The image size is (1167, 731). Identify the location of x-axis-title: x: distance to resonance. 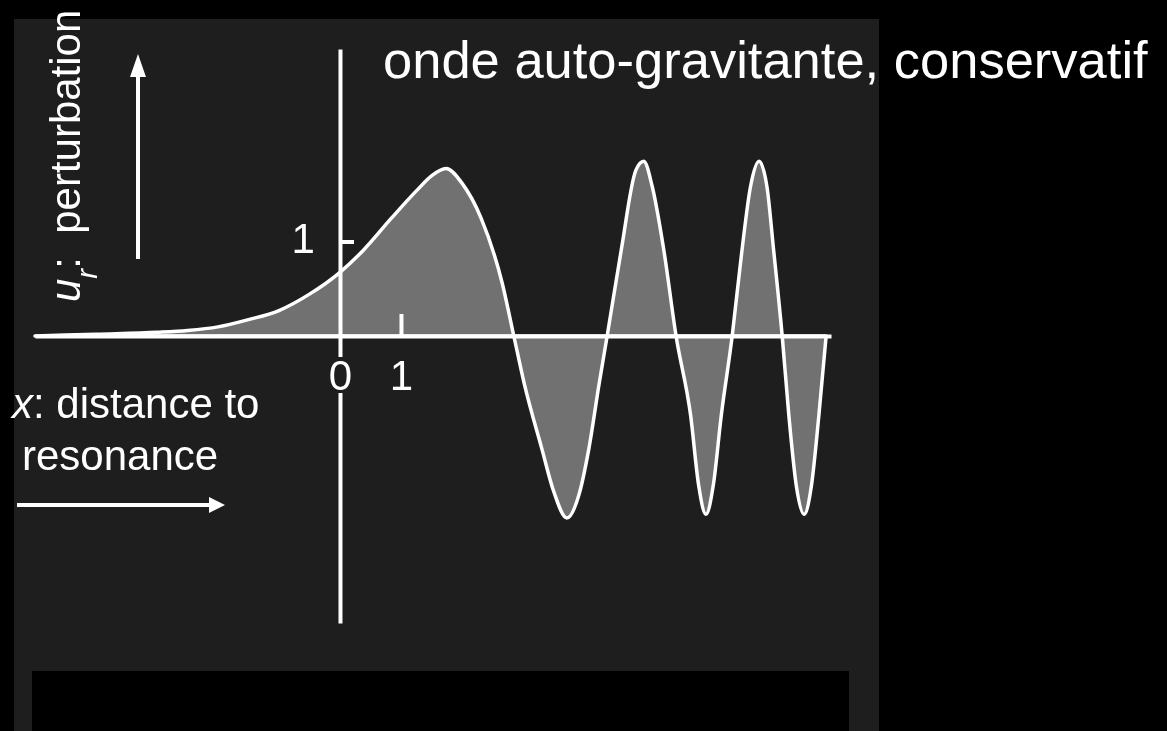
(135, 429).